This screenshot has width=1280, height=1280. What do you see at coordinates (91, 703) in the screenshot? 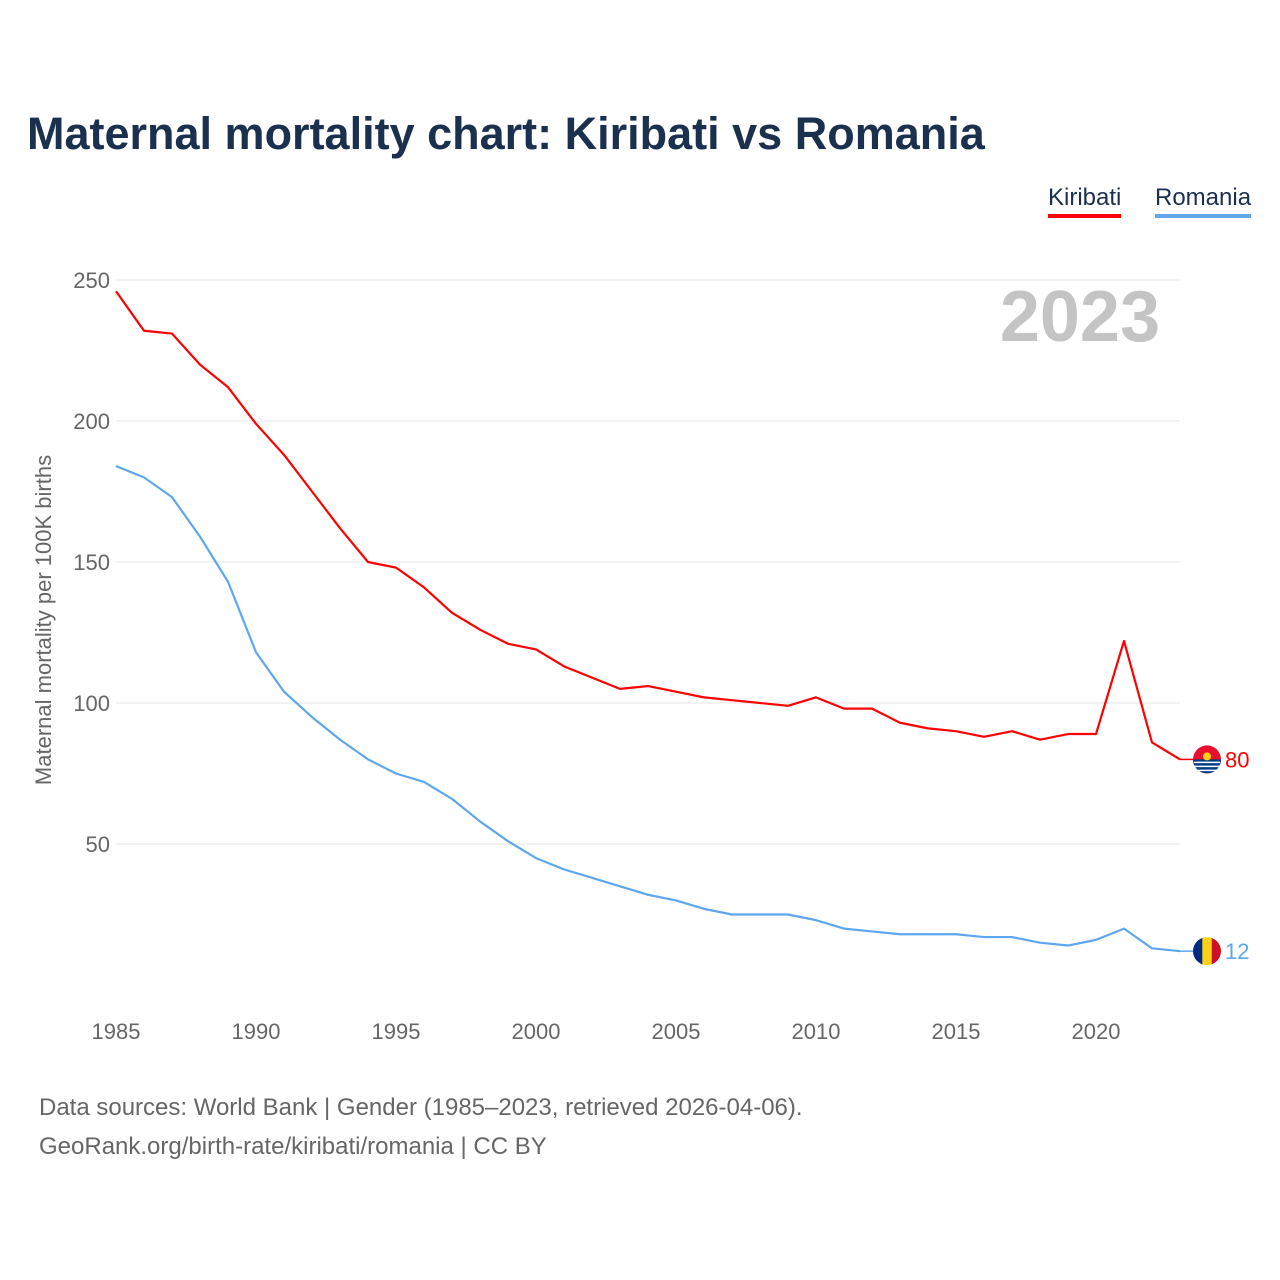
I see `y-tick-label: 100` at bounding box center [91, 703].